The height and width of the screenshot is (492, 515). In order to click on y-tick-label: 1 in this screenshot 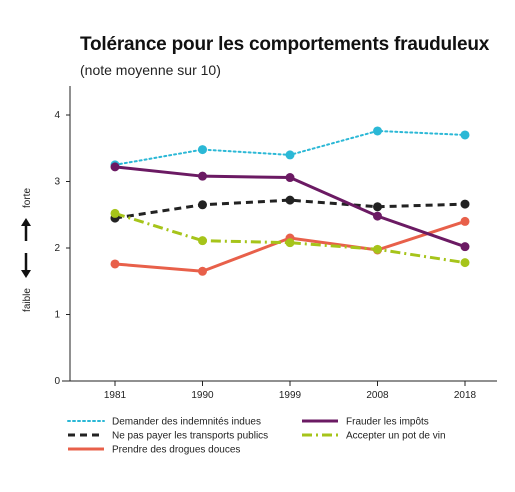, I will do `click(57, 315)`.